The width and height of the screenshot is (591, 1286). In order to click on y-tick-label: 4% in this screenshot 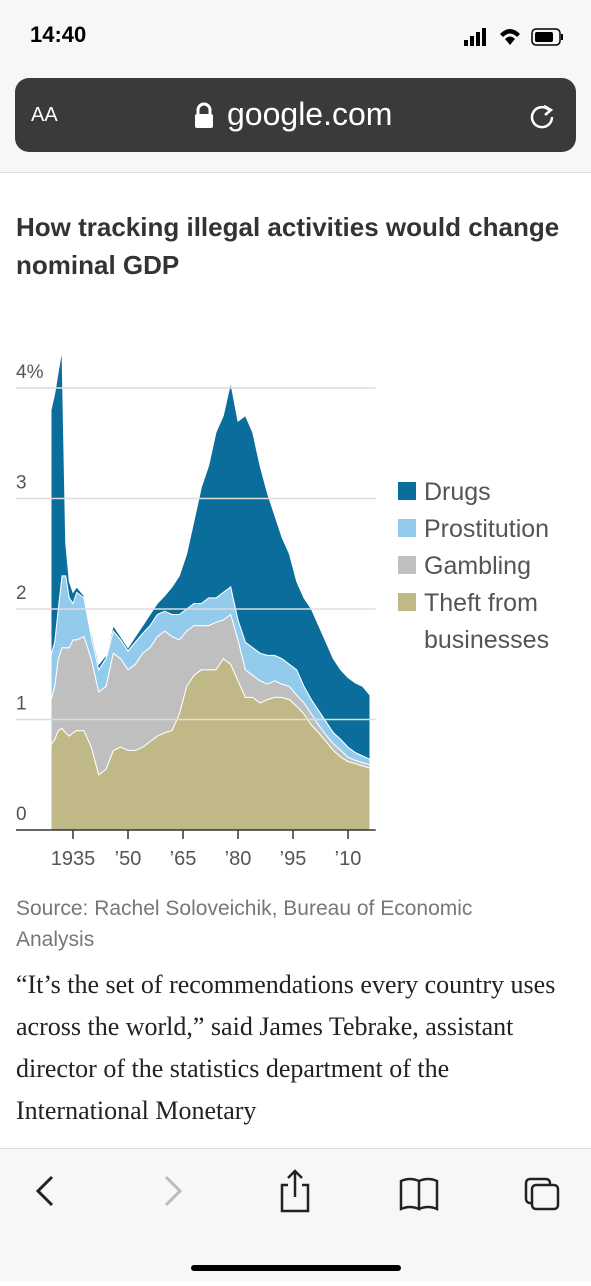, I will do `click(30, 372)`.